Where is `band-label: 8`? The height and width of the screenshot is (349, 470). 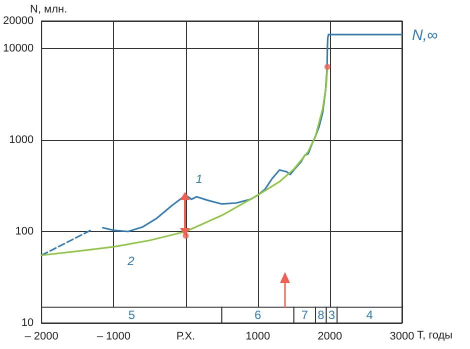 band-label: 8 is located at coordinates (321, 315).